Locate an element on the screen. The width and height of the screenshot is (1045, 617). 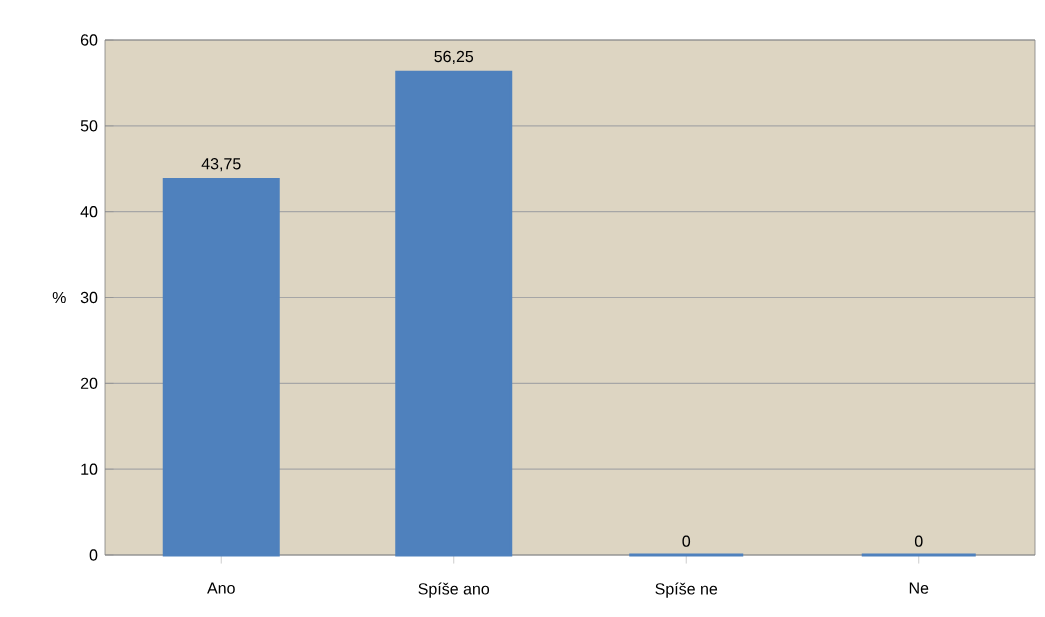
y-tick-label: 30 is located at coordinates (89, 297).